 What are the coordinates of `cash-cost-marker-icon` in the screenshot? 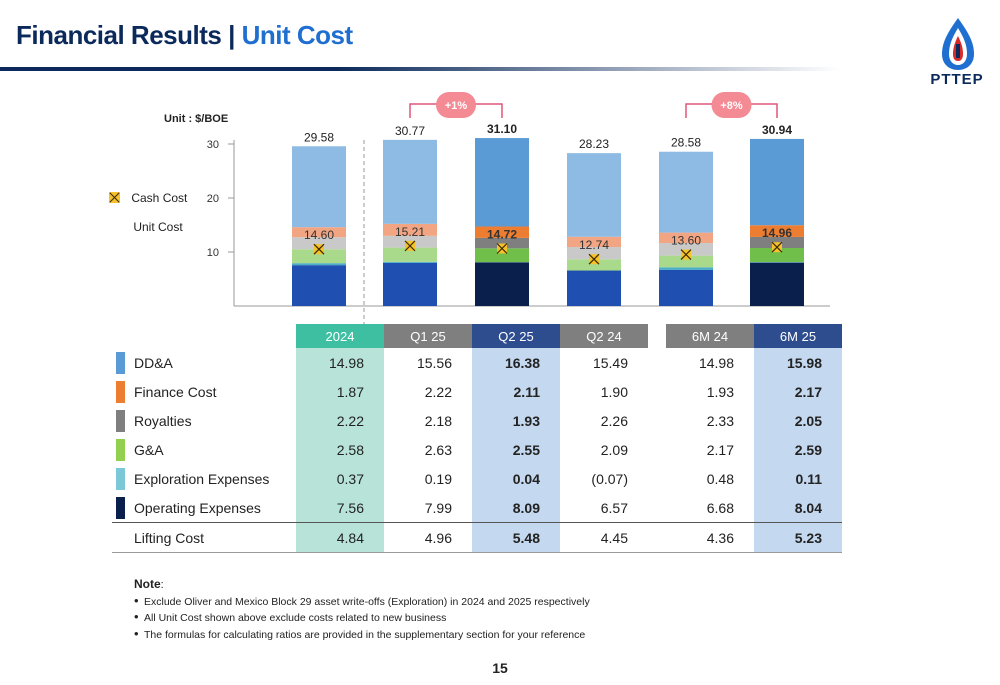 It's located at (114, 198).